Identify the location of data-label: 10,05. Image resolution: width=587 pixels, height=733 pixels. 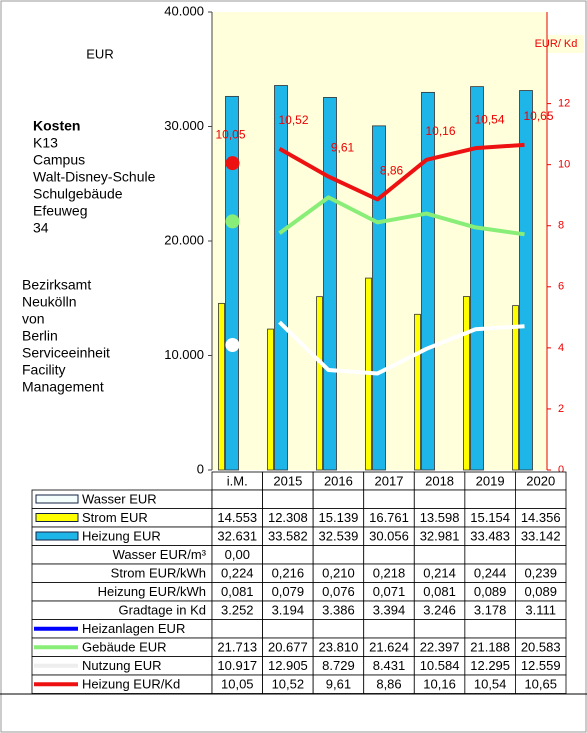
(230, 134).